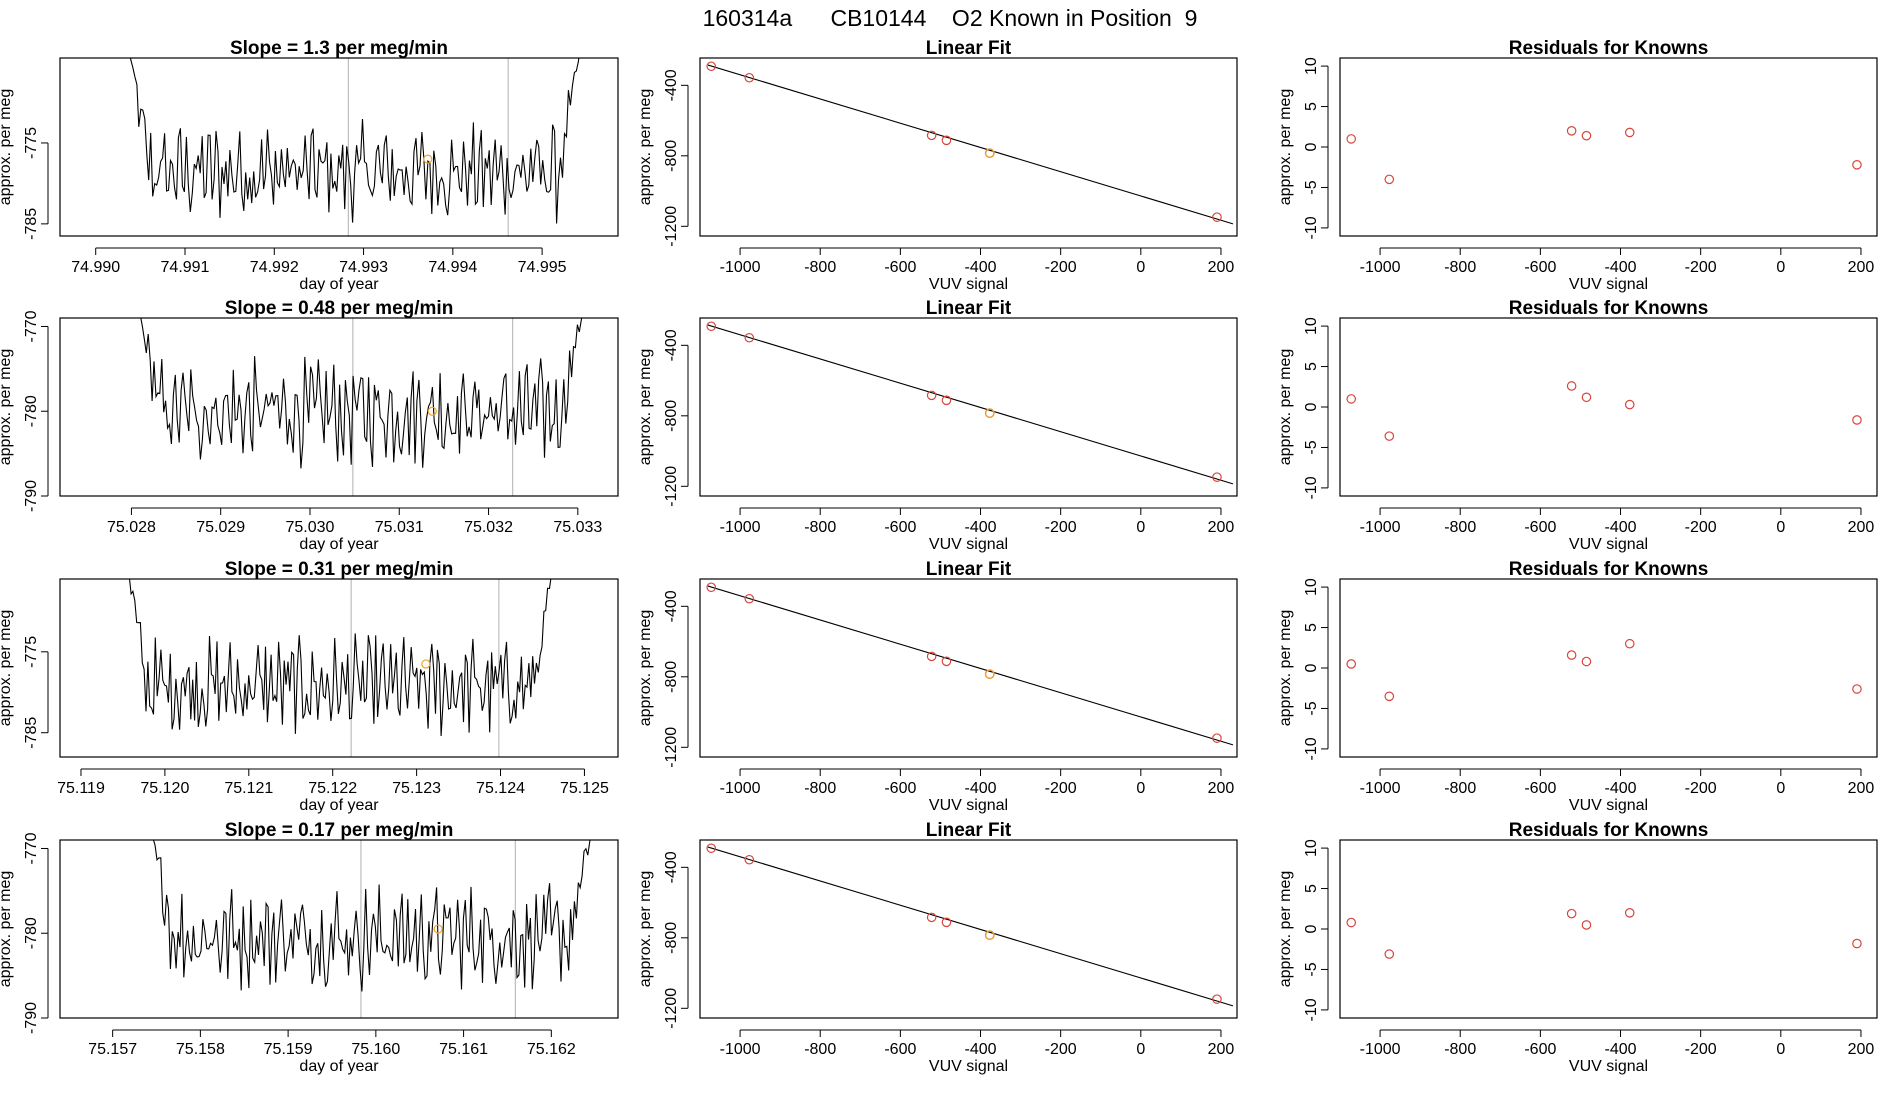 The height and width of the screenshot is (1100, 1900). What do you see at coordinates (989, 153) in the screenshot?
I see `unknown-point` at bounding box center [989, 153].